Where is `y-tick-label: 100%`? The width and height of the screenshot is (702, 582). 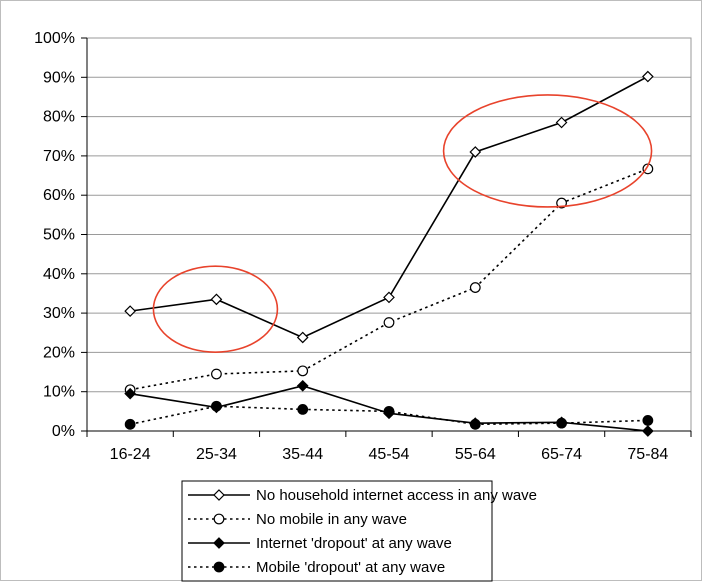 y-tick-label: 100% is located at coordinates (54, 38).